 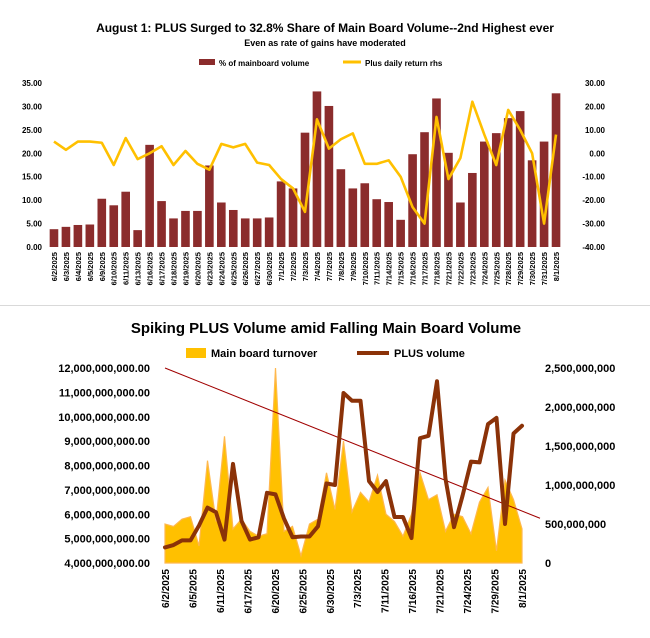 What do you see at coordinates (34, 247) in the screenshot?
I see `chart1-left-tick: 0.00` at bounding box center [34, 247].